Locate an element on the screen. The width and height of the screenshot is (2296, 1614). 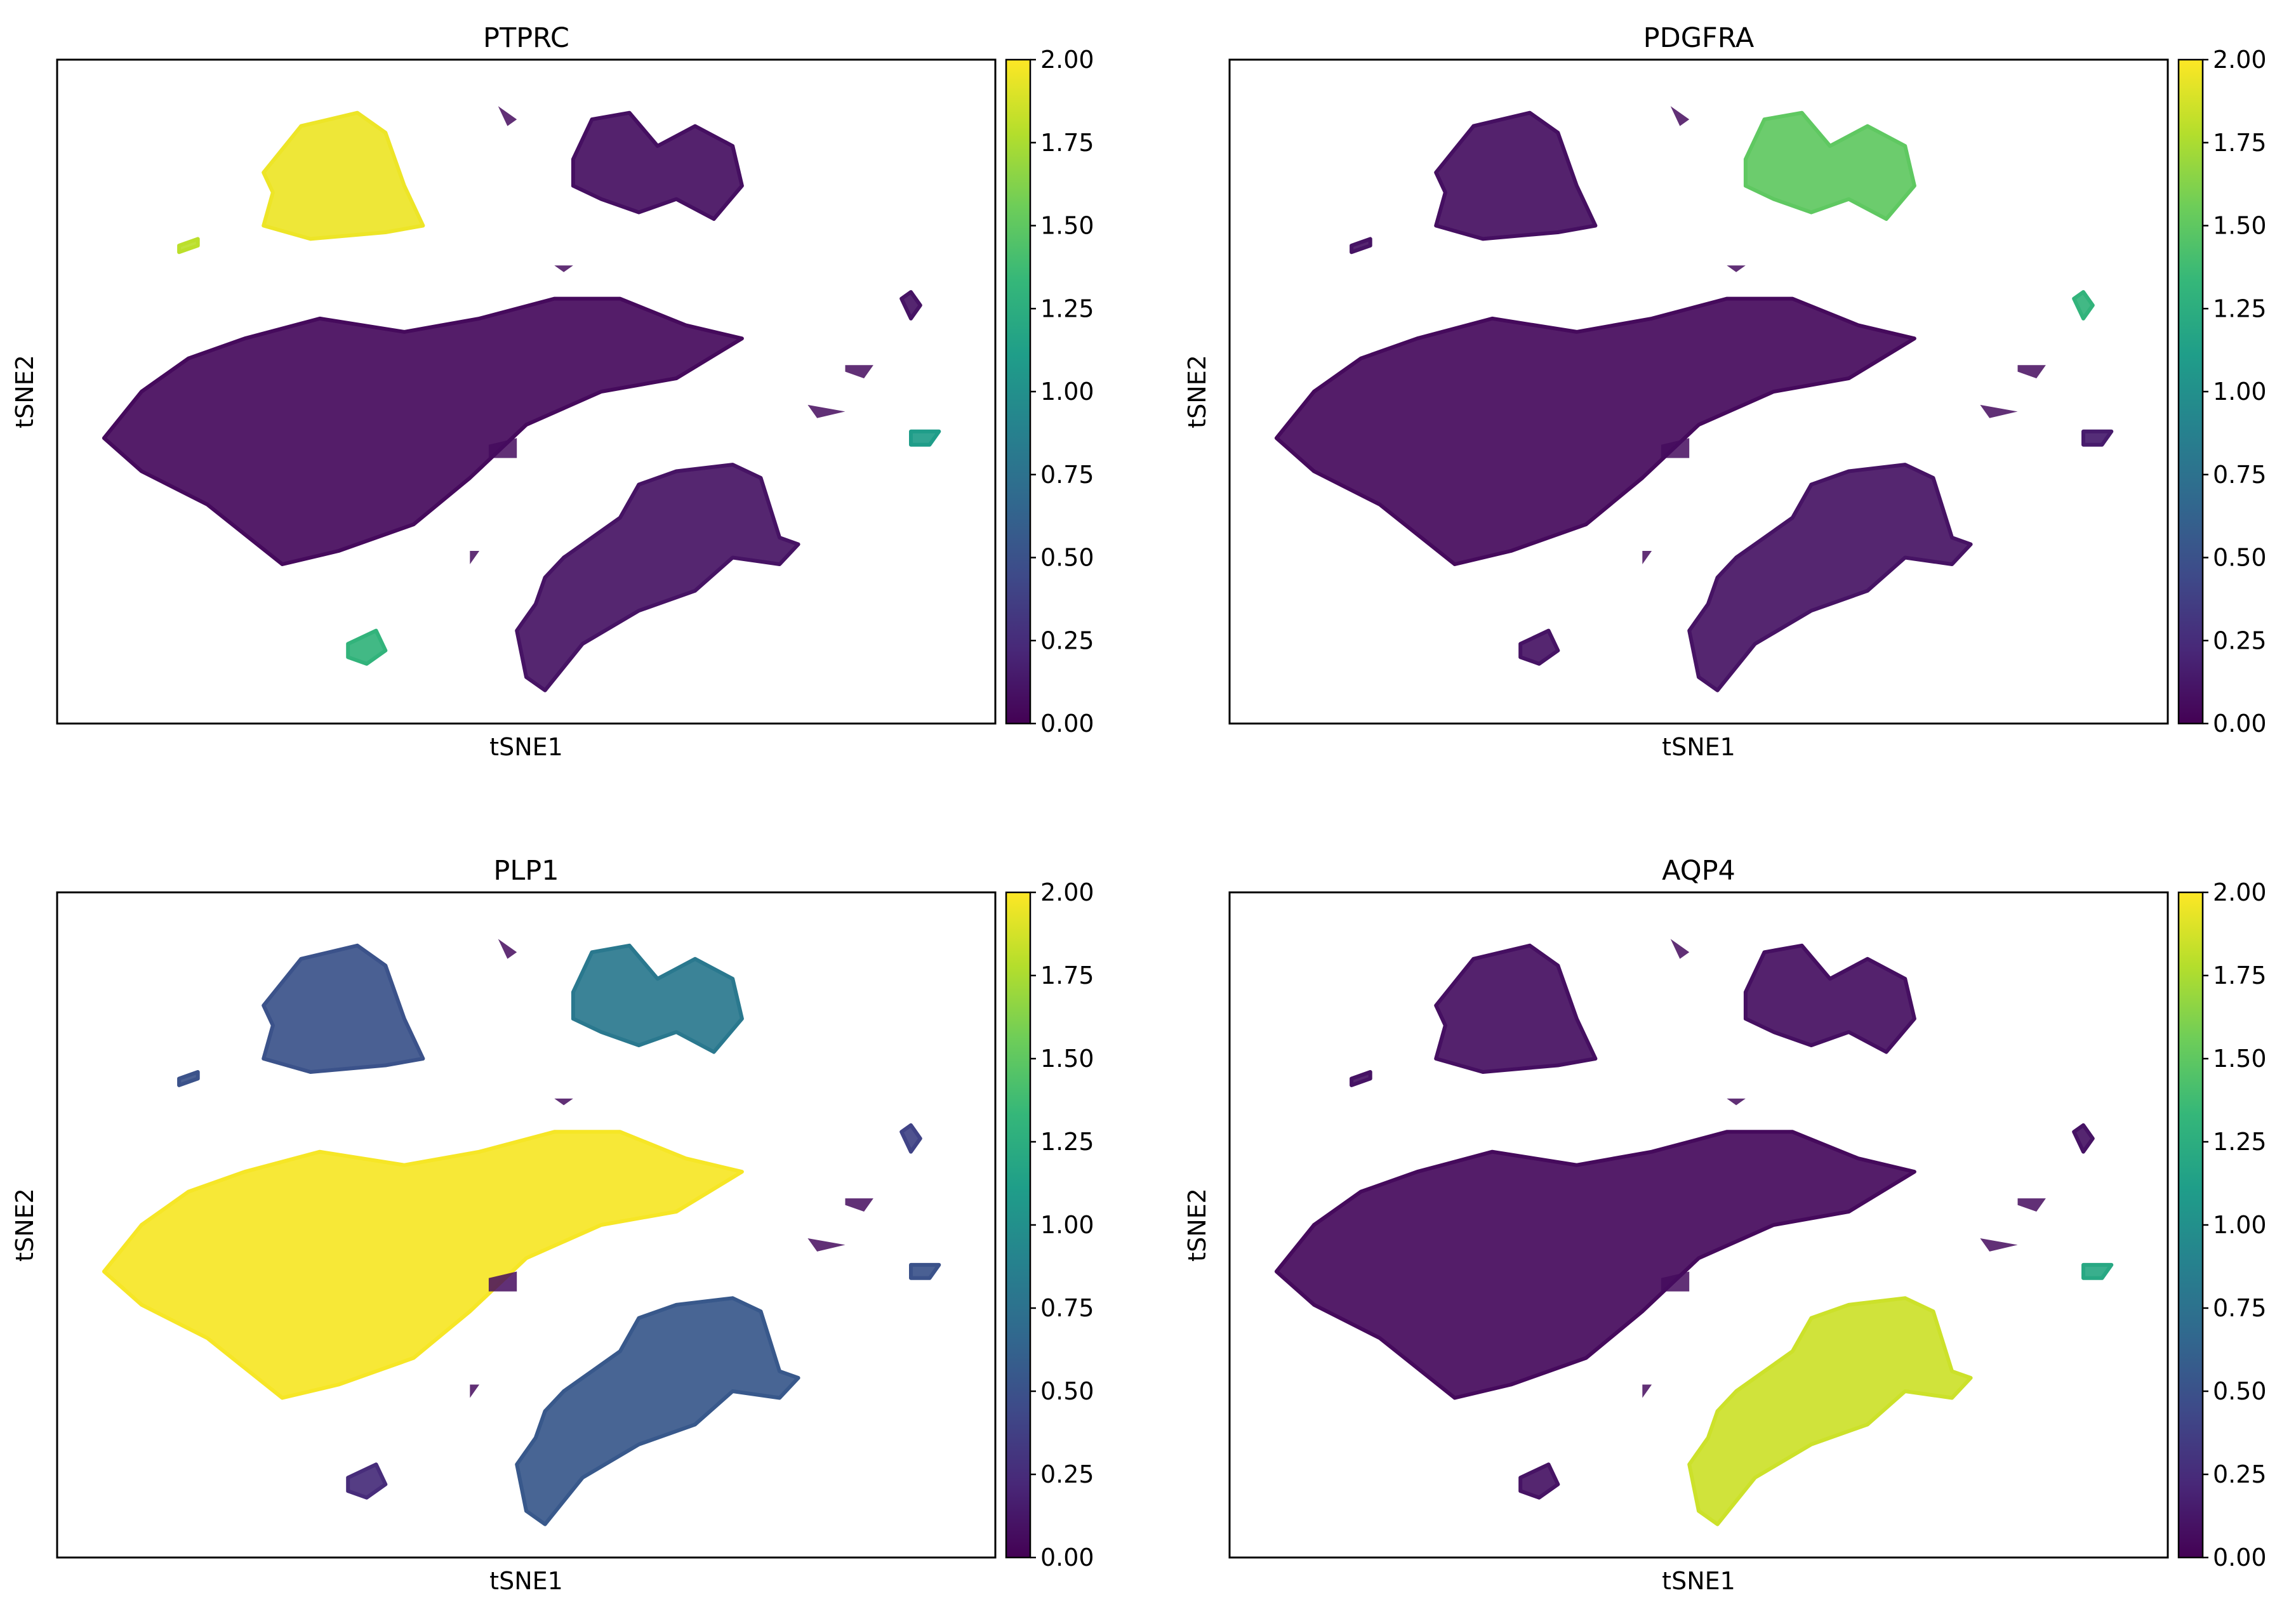
plot-title: AQP4 is located at coordinates (1698, 871).